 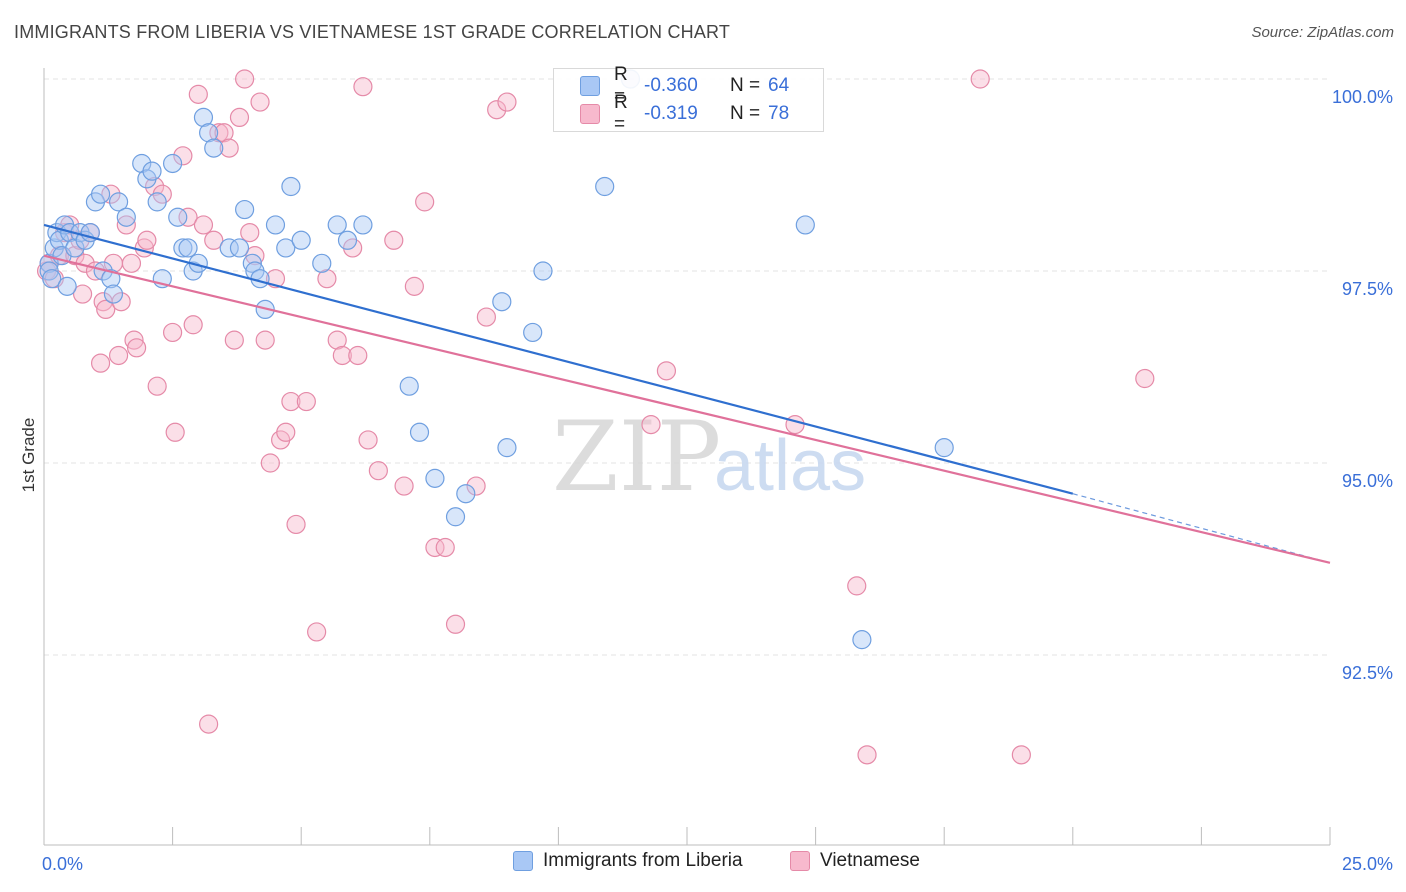 What do you see at coordinates (870, 860) in the screenshot?
I see `bottom-legend-label: Vietnamese` at bounding box center [870, 860].